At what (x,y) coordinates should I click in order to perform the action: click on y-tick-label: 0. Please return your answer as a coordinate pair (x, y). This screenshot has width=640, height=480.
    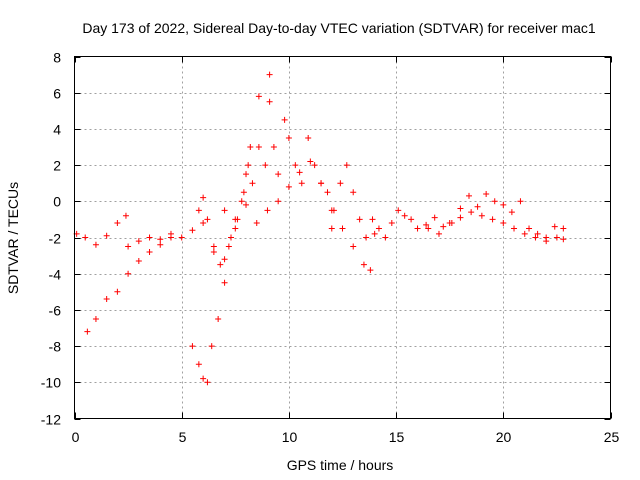
    Looking at the image, I should click on (57, 202).